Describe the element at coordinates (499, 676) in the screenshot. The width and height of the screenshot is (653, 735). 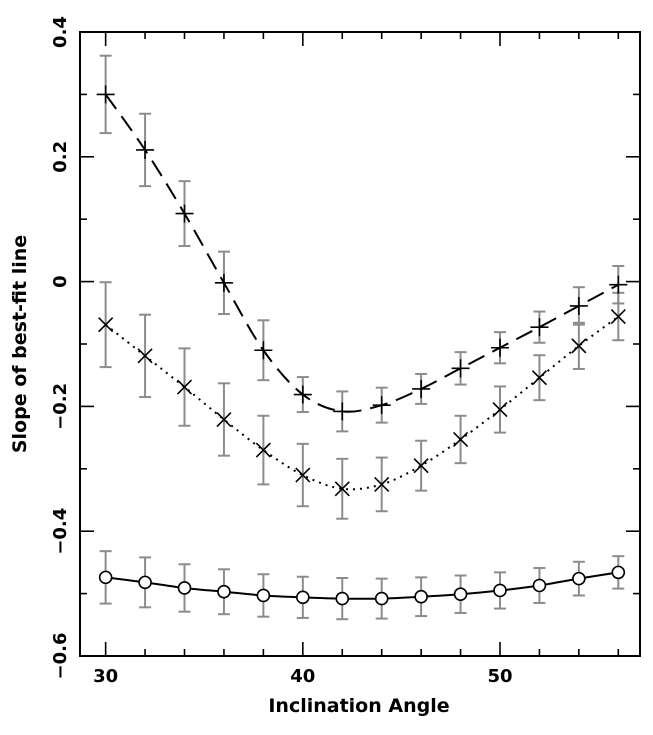
I see `x-tick-label: 50` at that location.